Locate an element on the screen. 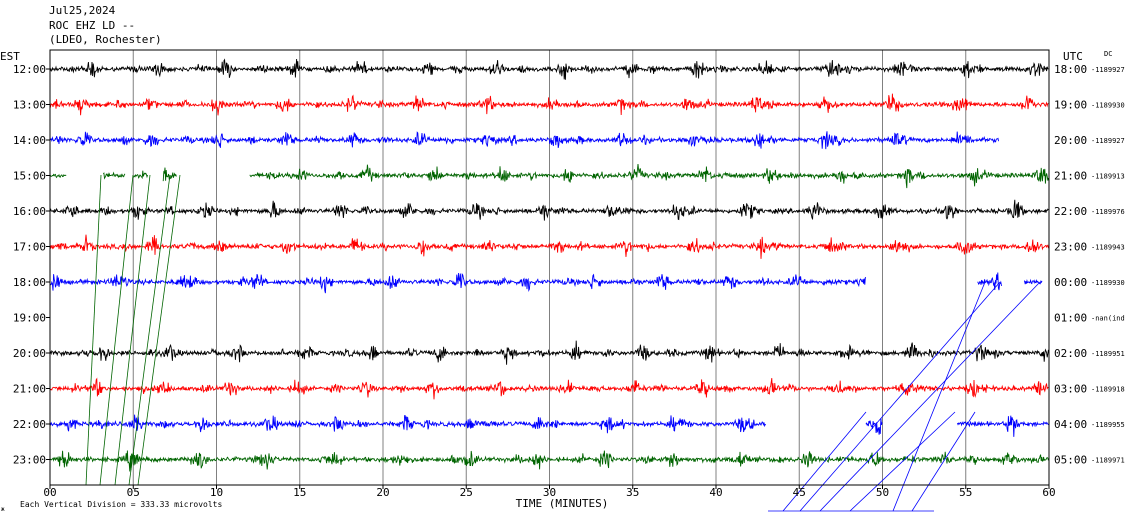 Image resolution: width=1130 pixels, height=519 pixels. x-tick-label-10: 10 is located at coordinates (216, 492).